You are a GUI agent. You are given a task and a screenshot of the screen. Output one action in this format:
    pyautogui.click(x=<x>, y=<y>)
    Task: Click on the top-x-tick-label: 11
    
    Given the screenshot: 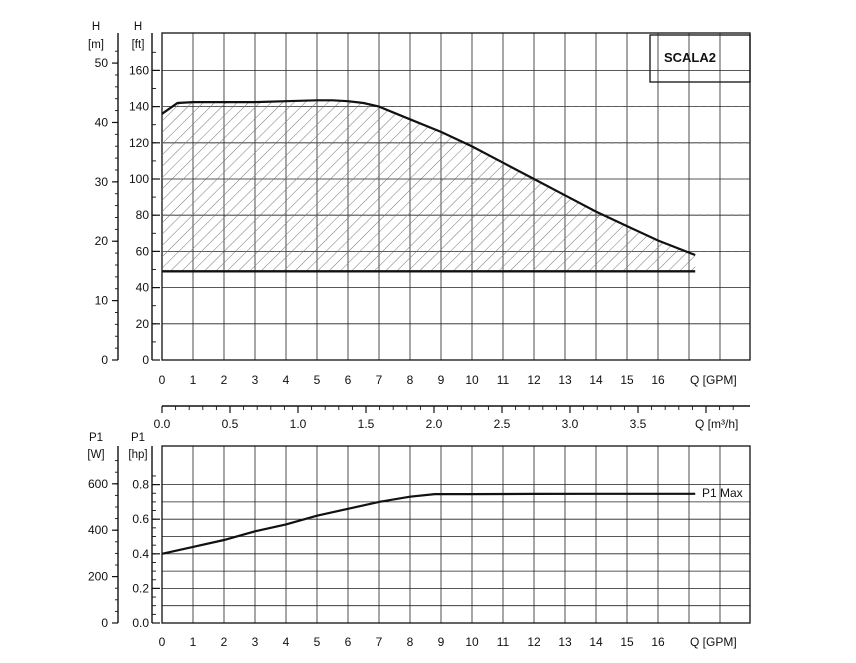 What is the action you would take?
    pyautogui.click(x=503, y=380)
    